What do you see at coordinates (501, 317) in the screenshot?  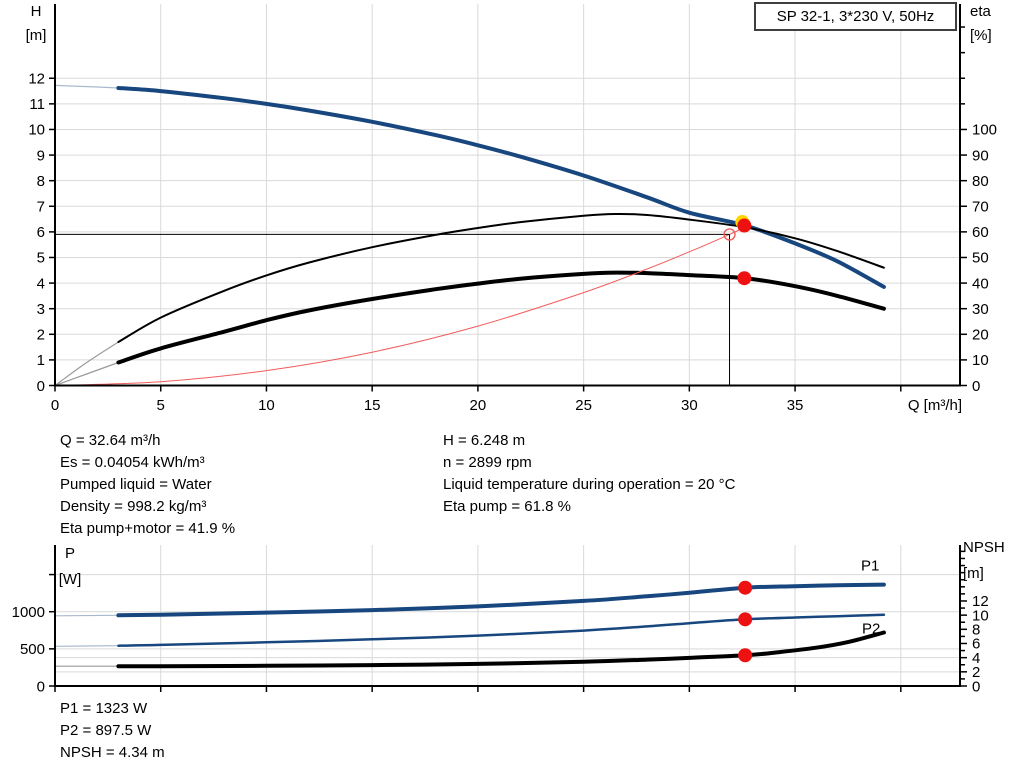 I see `eta-pump-motor-curve` at bounding box center [501, 317].